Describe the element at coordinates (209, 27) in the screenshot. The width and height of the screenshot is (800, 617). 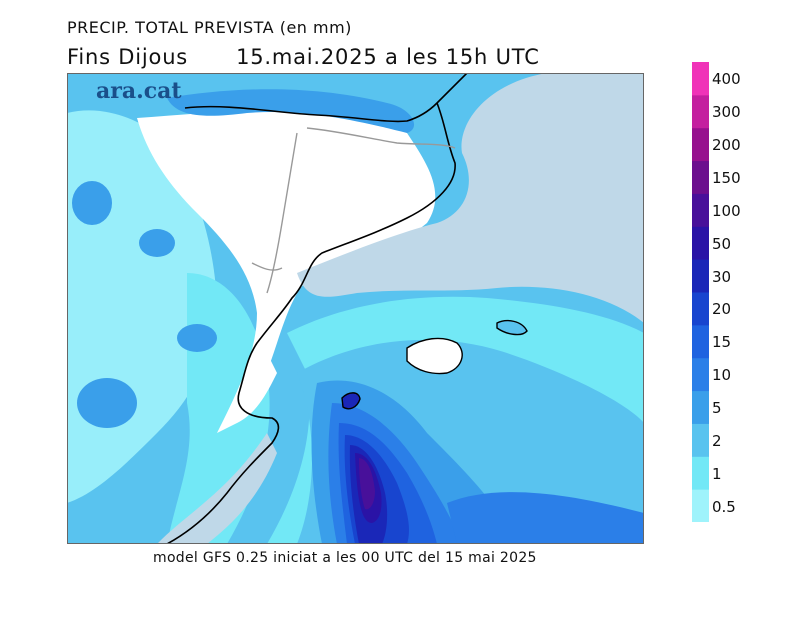
I see `map-title: PRECIP. TOTAL PREVISTA (en mm)` at that location.